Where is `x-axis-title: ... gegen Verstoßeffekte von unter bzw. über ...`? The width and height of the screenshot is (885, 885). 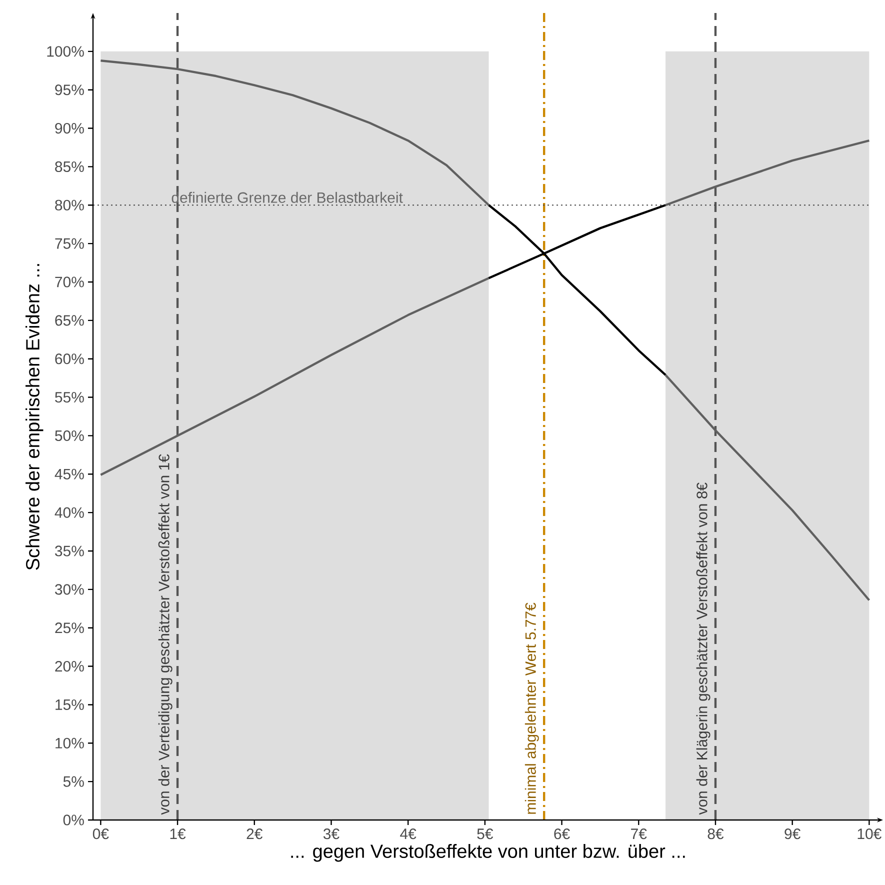
x-axis-title: ... gegen Verstoßeffekte von unter bzw. über ... is located at coordinates (488, 853).